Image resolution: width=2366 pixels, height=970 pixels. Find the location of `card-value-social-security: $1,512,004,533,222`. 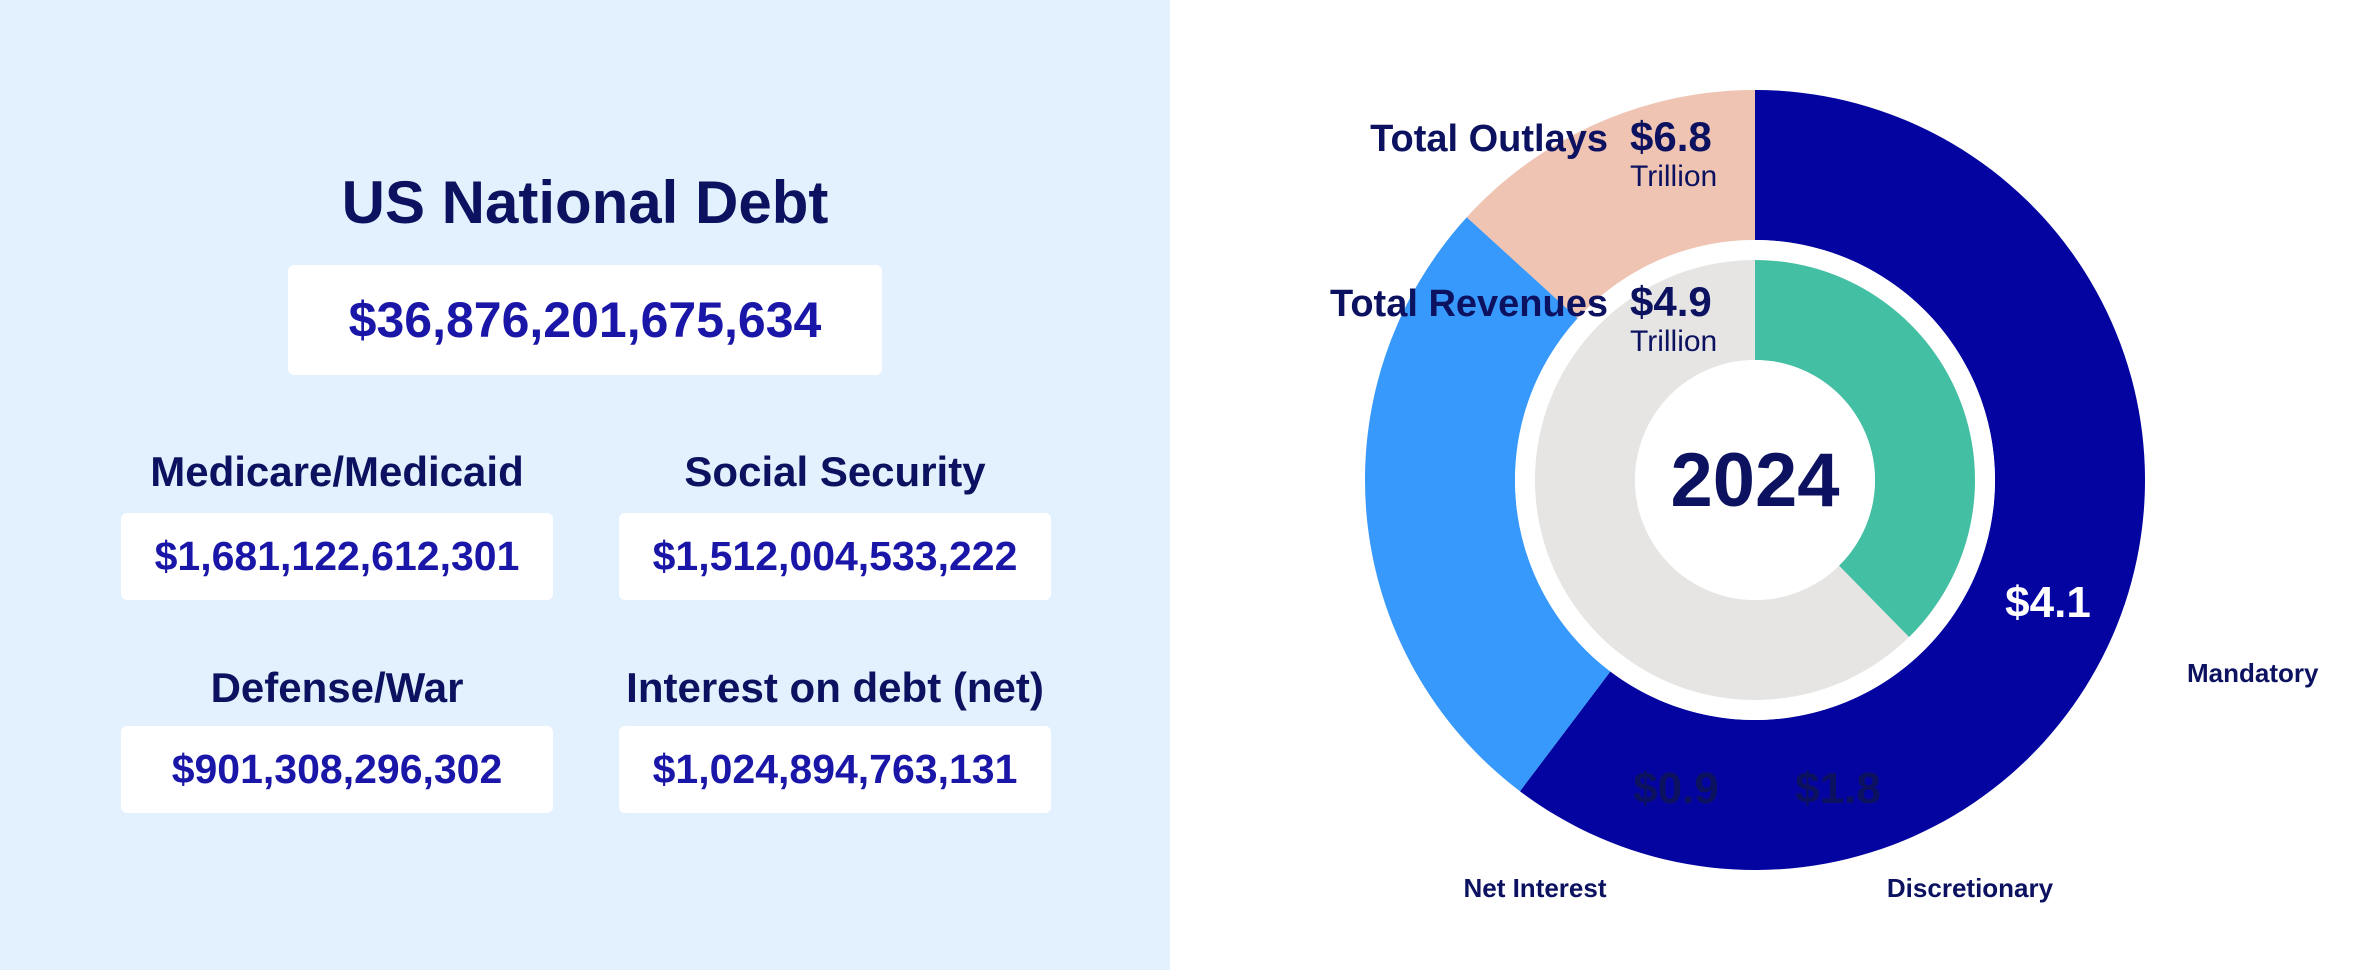

card-value-social-security: $1,512,004,533,222 is located at coordinates (835, 556).